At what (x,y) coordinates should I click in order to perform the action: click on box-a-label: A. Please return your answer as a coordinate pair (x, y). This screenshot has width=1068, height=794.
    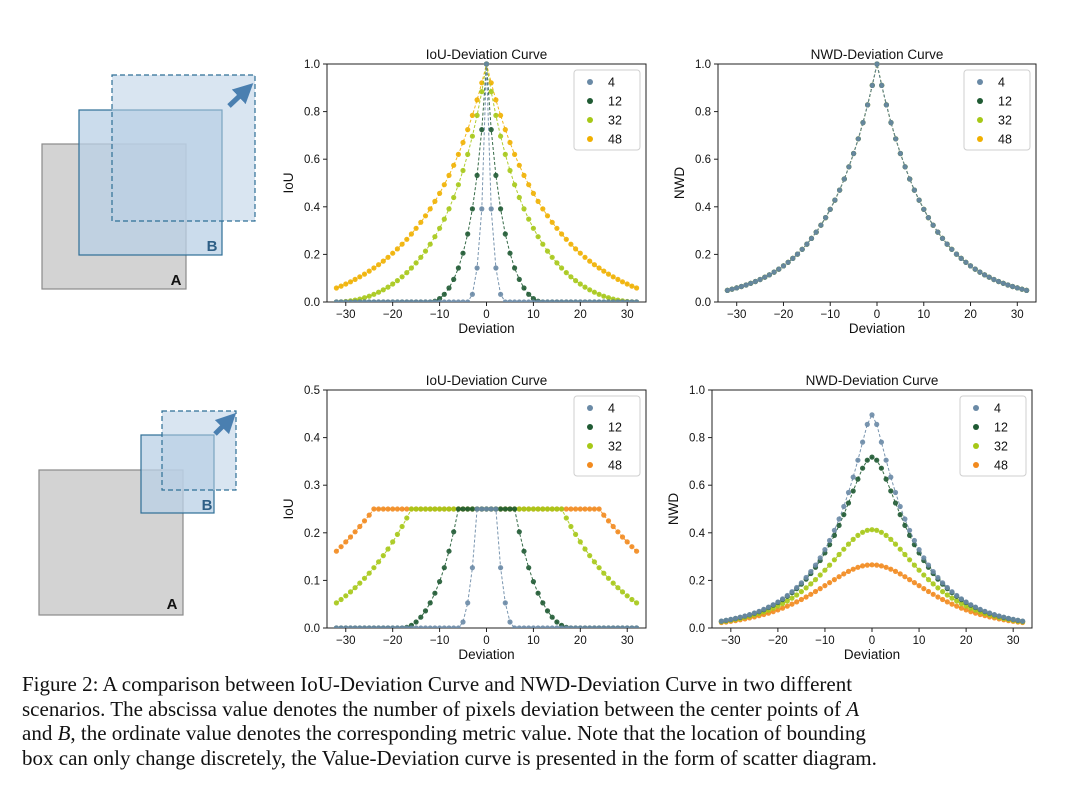
    Looking at the image, I should click on (172, 604).